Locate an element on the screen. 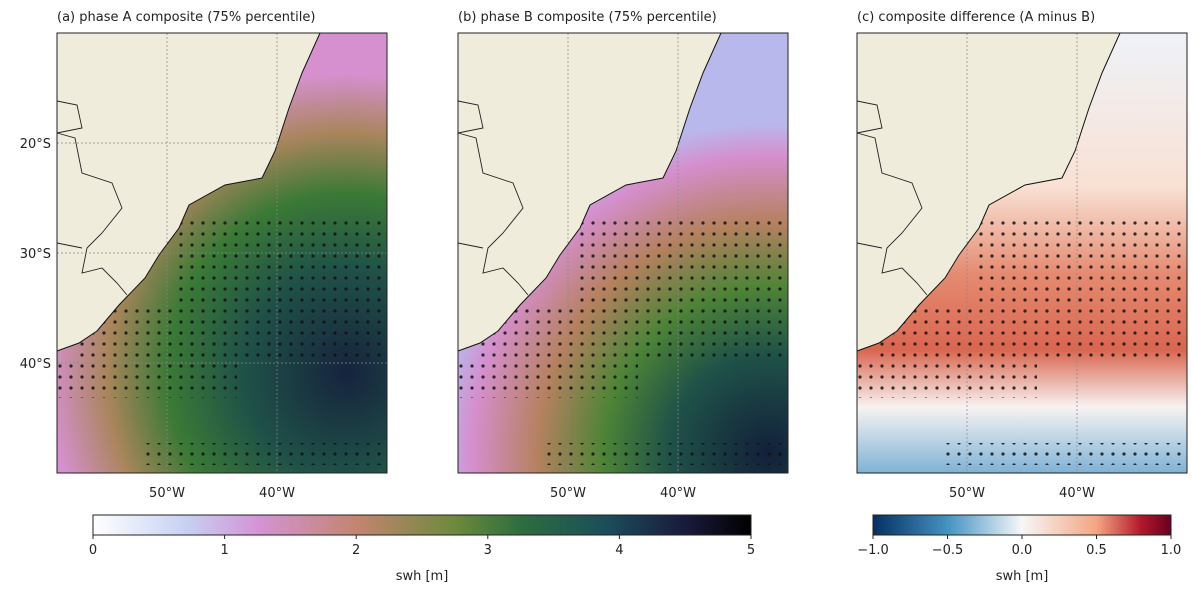 Image resolution: width=1192 pixels, height=595 pixels. panel-title: (c) composite difference (A minus B) is located at coordinates (976, 17).